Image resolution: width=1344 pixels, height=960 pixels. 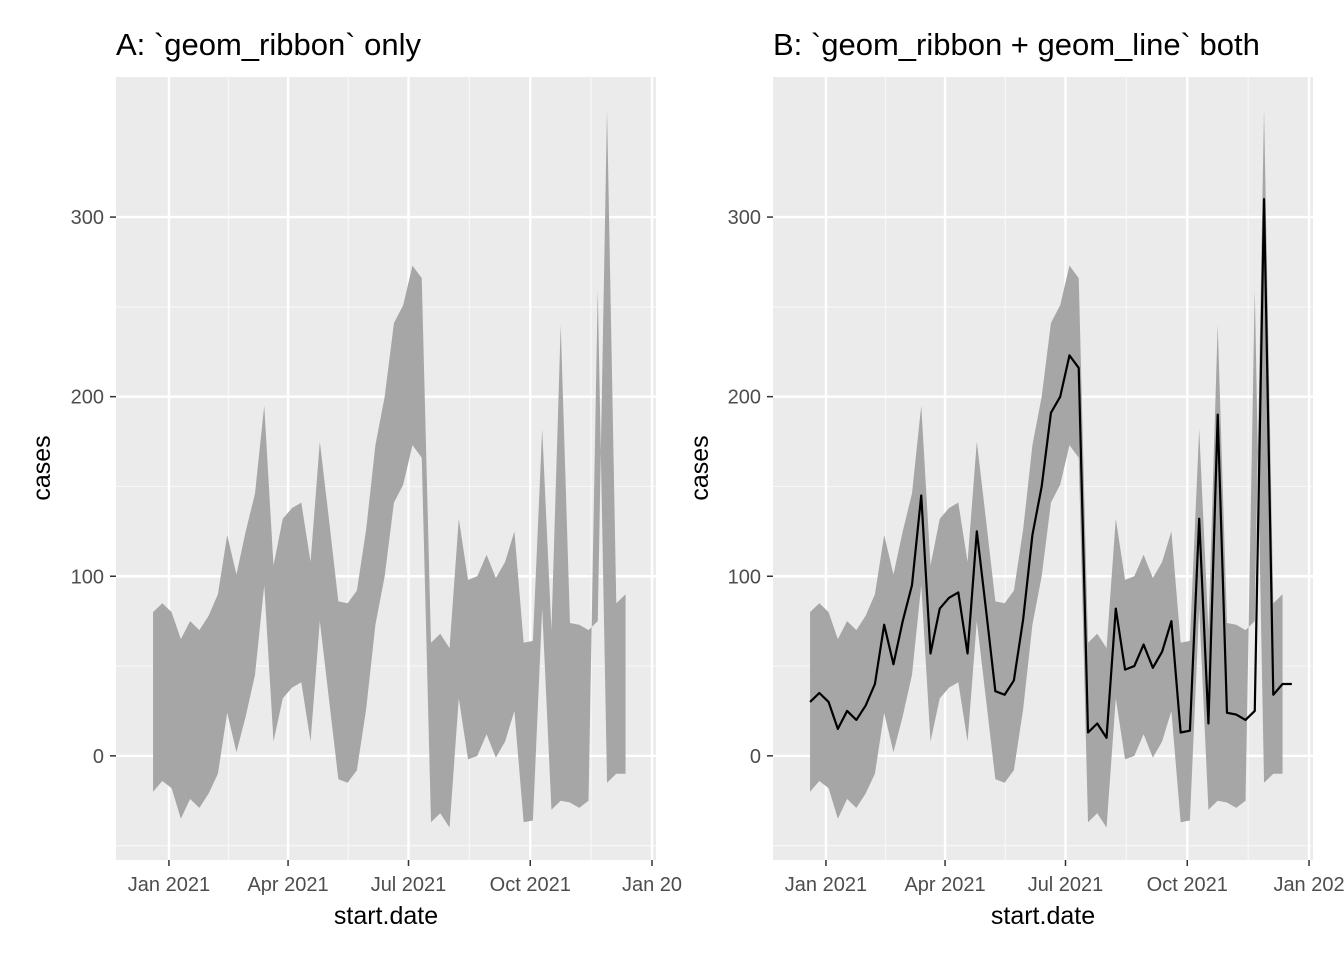 What do you see at coordinates (530, 885) in the screenshot?
I see `panel-a-x-tick-label: Oct 2021` at bounding box center [530, 885].